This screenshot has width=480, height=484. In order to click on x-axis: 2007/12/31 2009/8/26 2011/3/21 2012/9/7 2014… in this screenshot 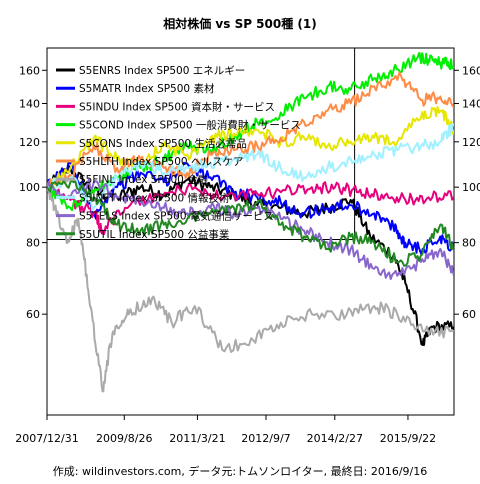, I will do `click(225, 430)`.